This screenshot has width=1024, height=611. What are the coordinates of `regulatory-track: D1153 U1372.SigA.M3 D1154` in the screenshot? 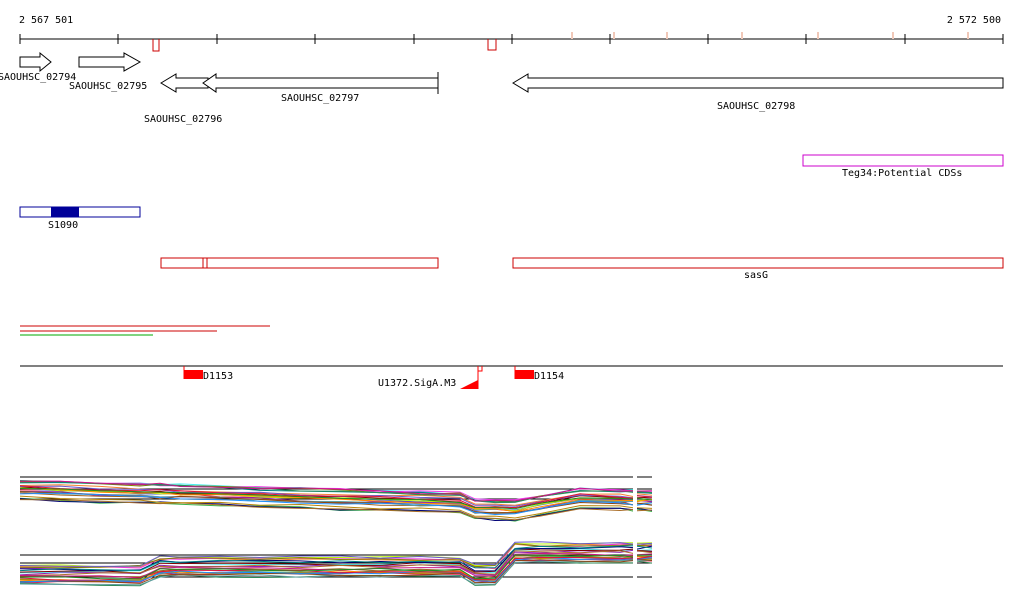 It's located at (511, 377).